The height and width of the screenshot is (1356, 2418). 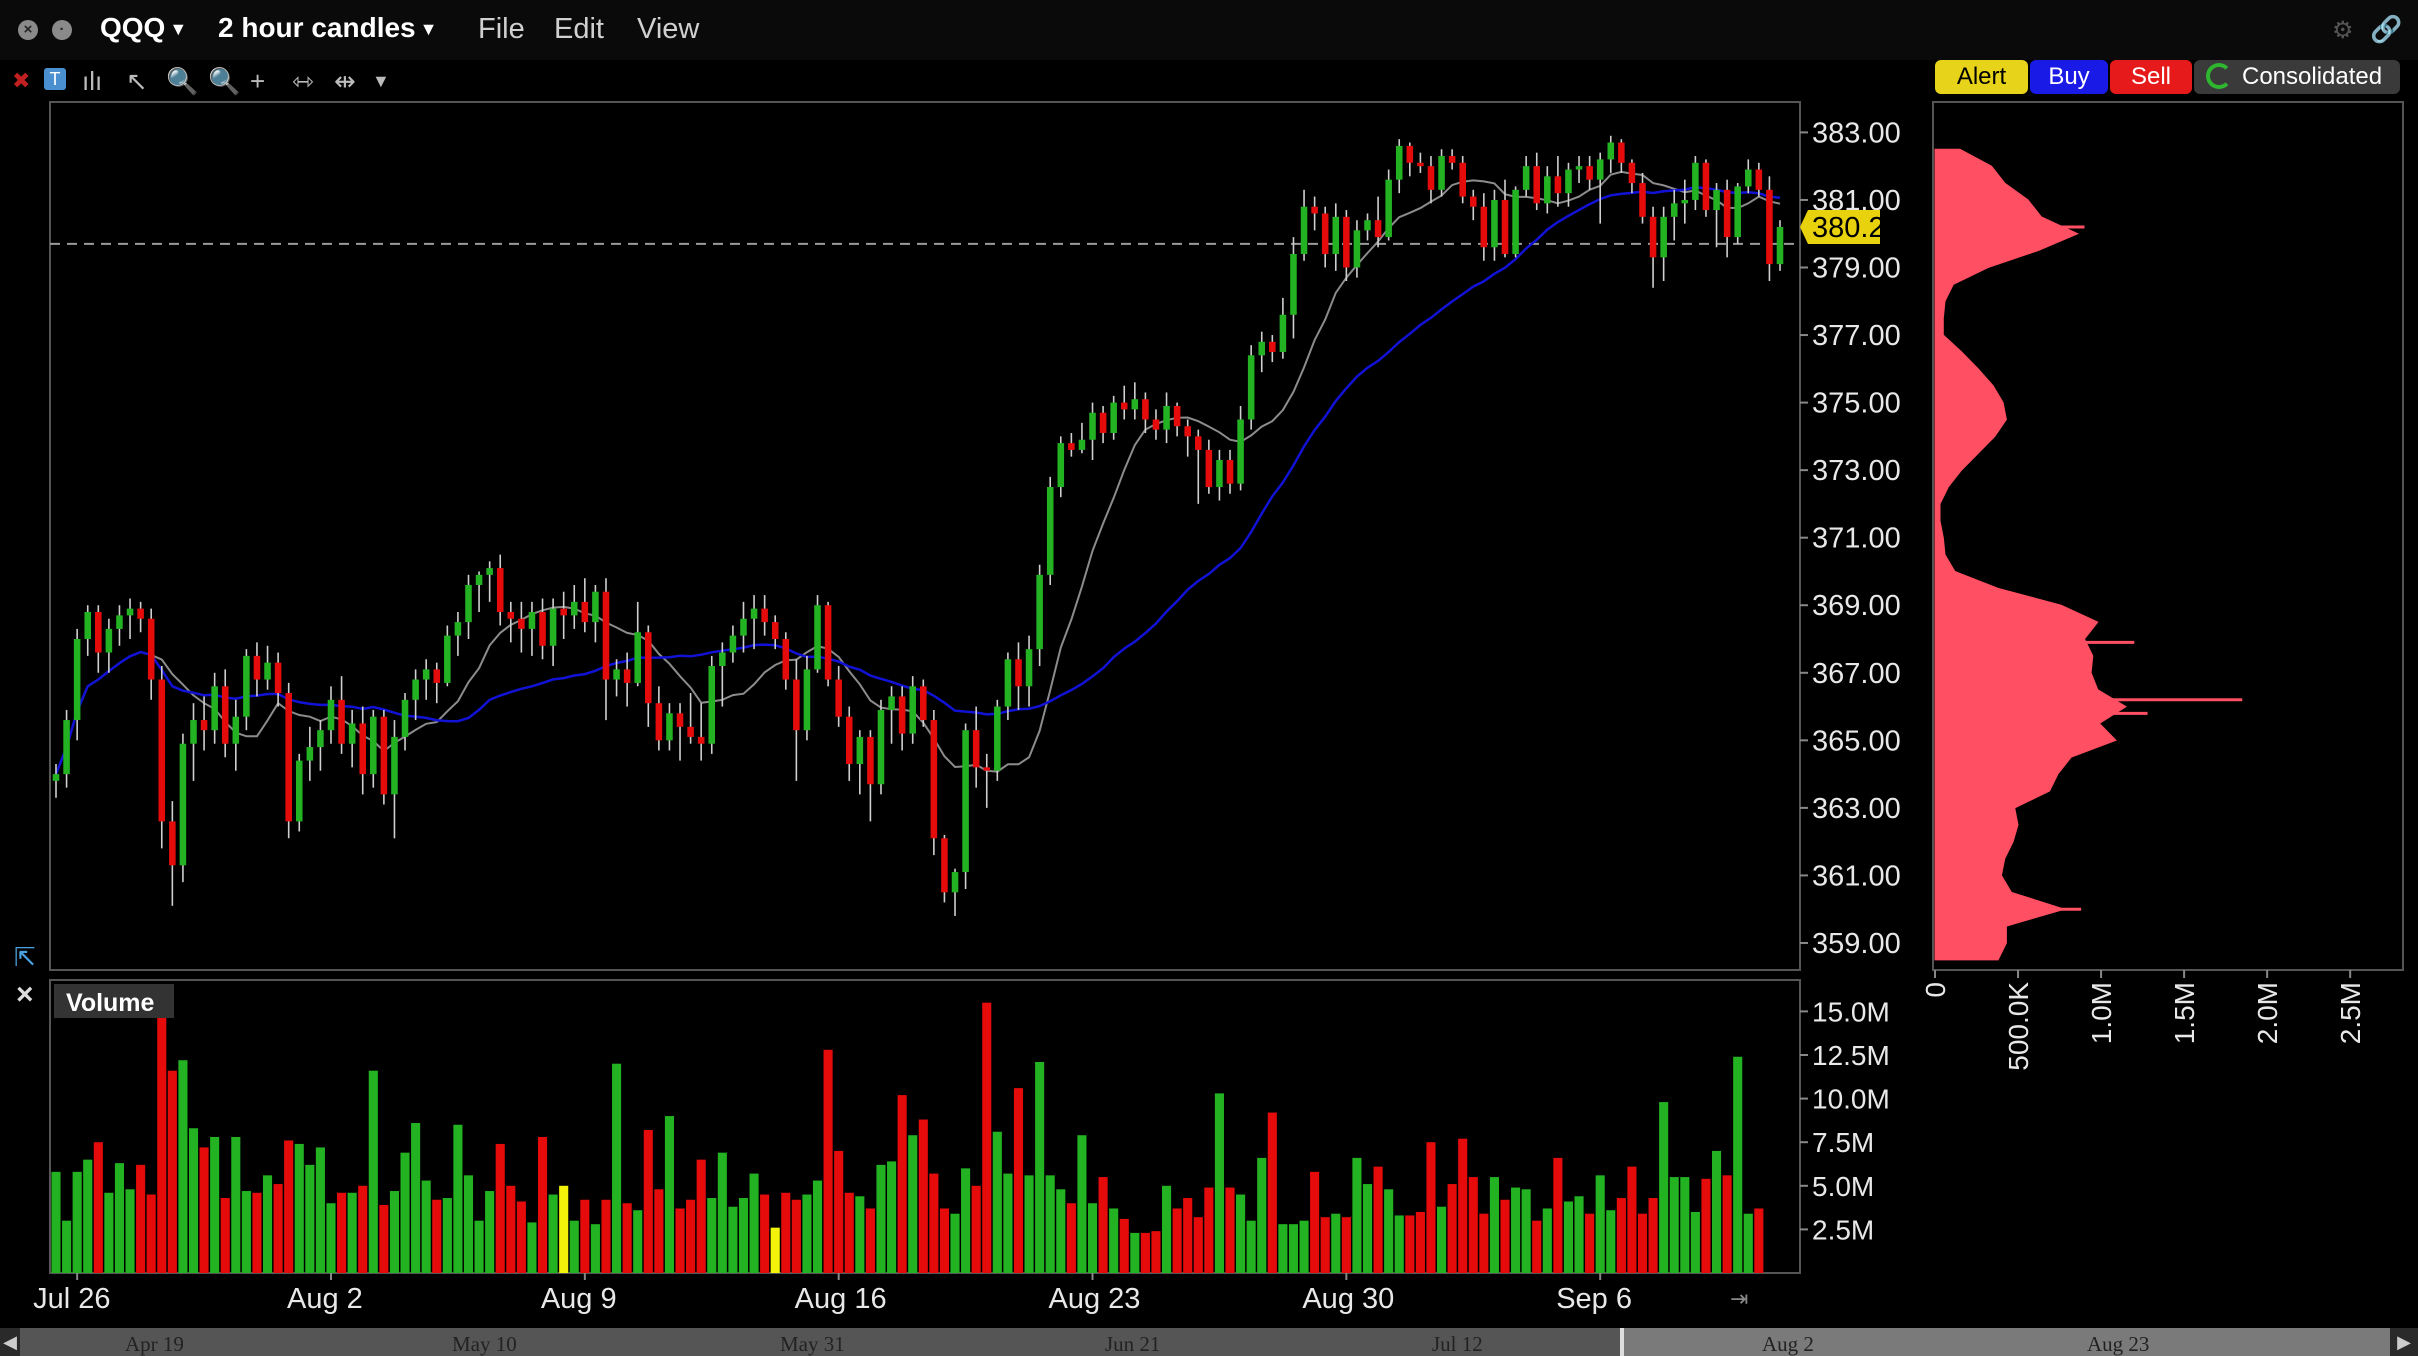 I want to click on profile-tick-label: 1.0M, so click(x=2101, y=1013).